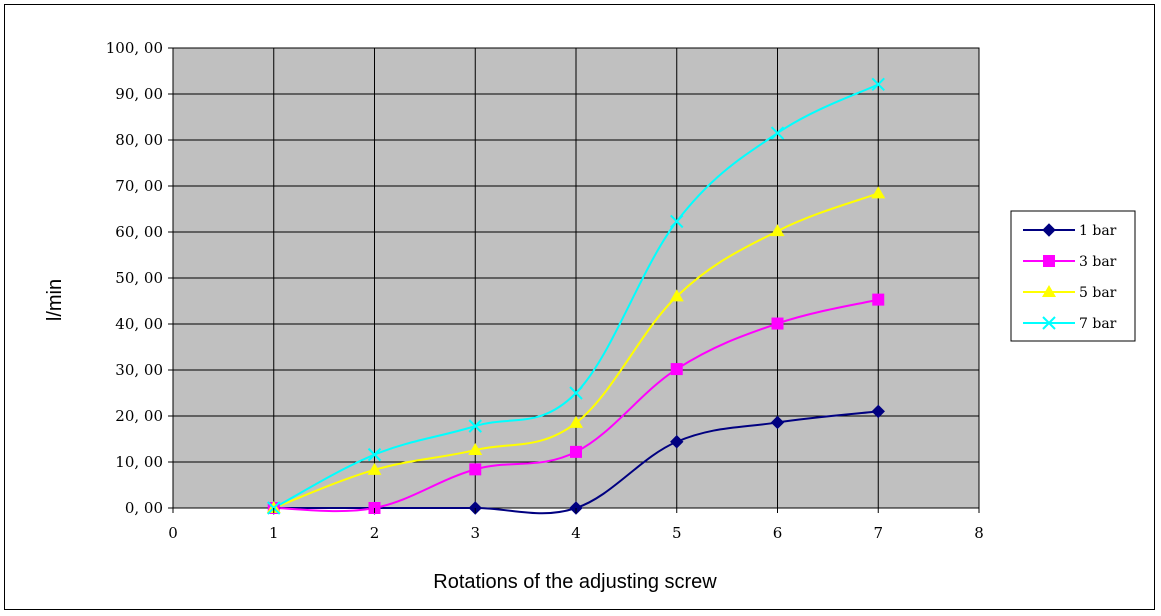  Describe the element at coordinates (475, 533) in the screenshot. I see `x-tick-label: 3` at that location.